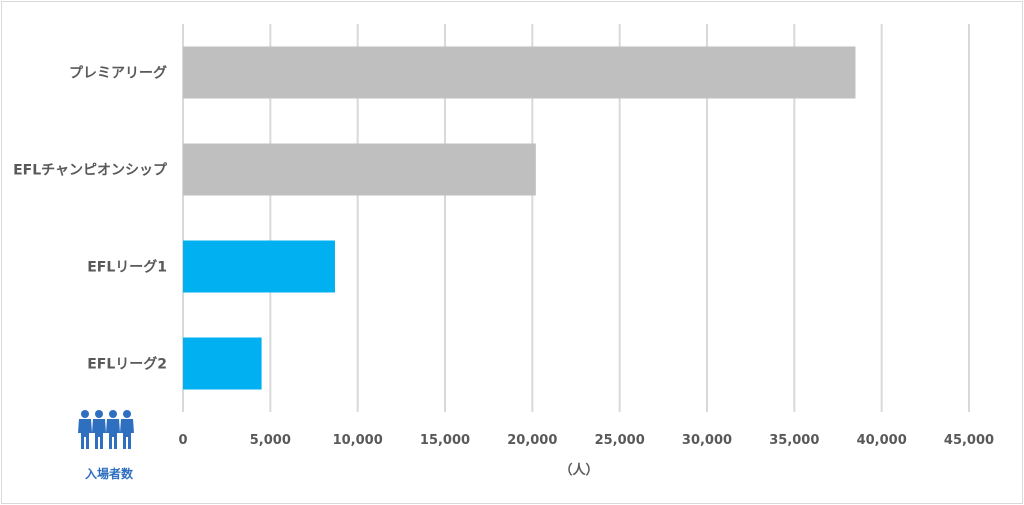  I want to click on x-tick-label: 30,000, so click(707, 440).